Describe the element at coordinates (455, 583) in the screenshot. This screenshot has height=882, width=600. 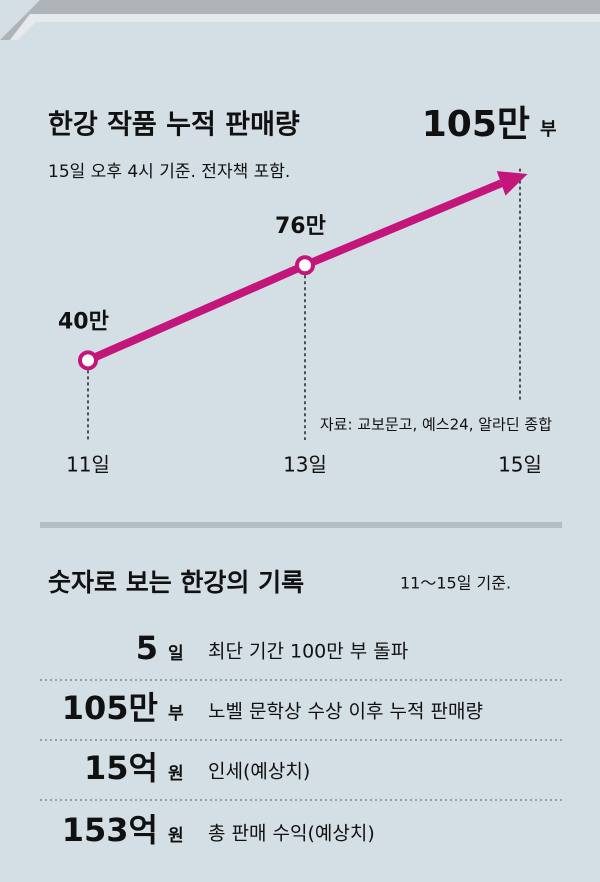
I see `records-note: 11～15일 기준.` at that location.